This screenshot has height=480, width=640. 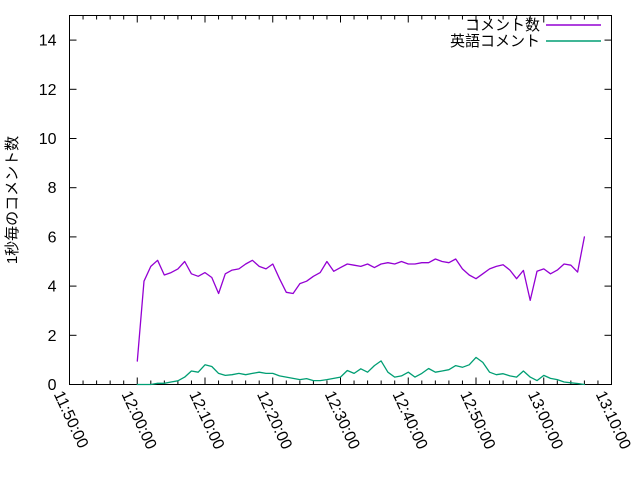 What do you see at coordinates (48, 139) in the screenshot?
I see `y-tick-label: 10` at bounding box center [48, 139].